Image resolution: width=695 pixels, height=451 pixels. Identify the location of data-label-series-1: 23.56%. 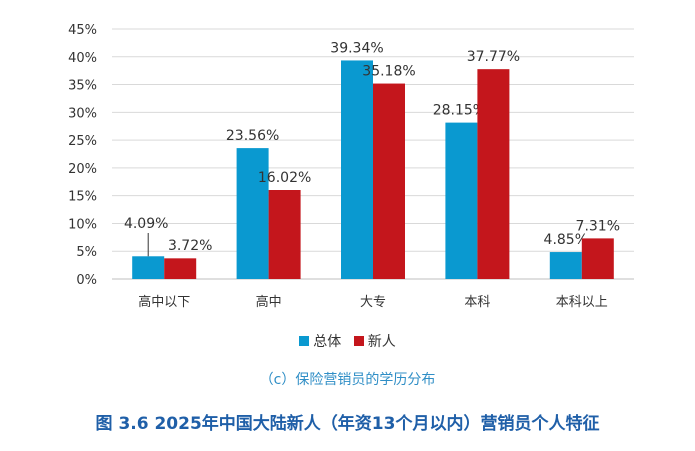
(252, 136).